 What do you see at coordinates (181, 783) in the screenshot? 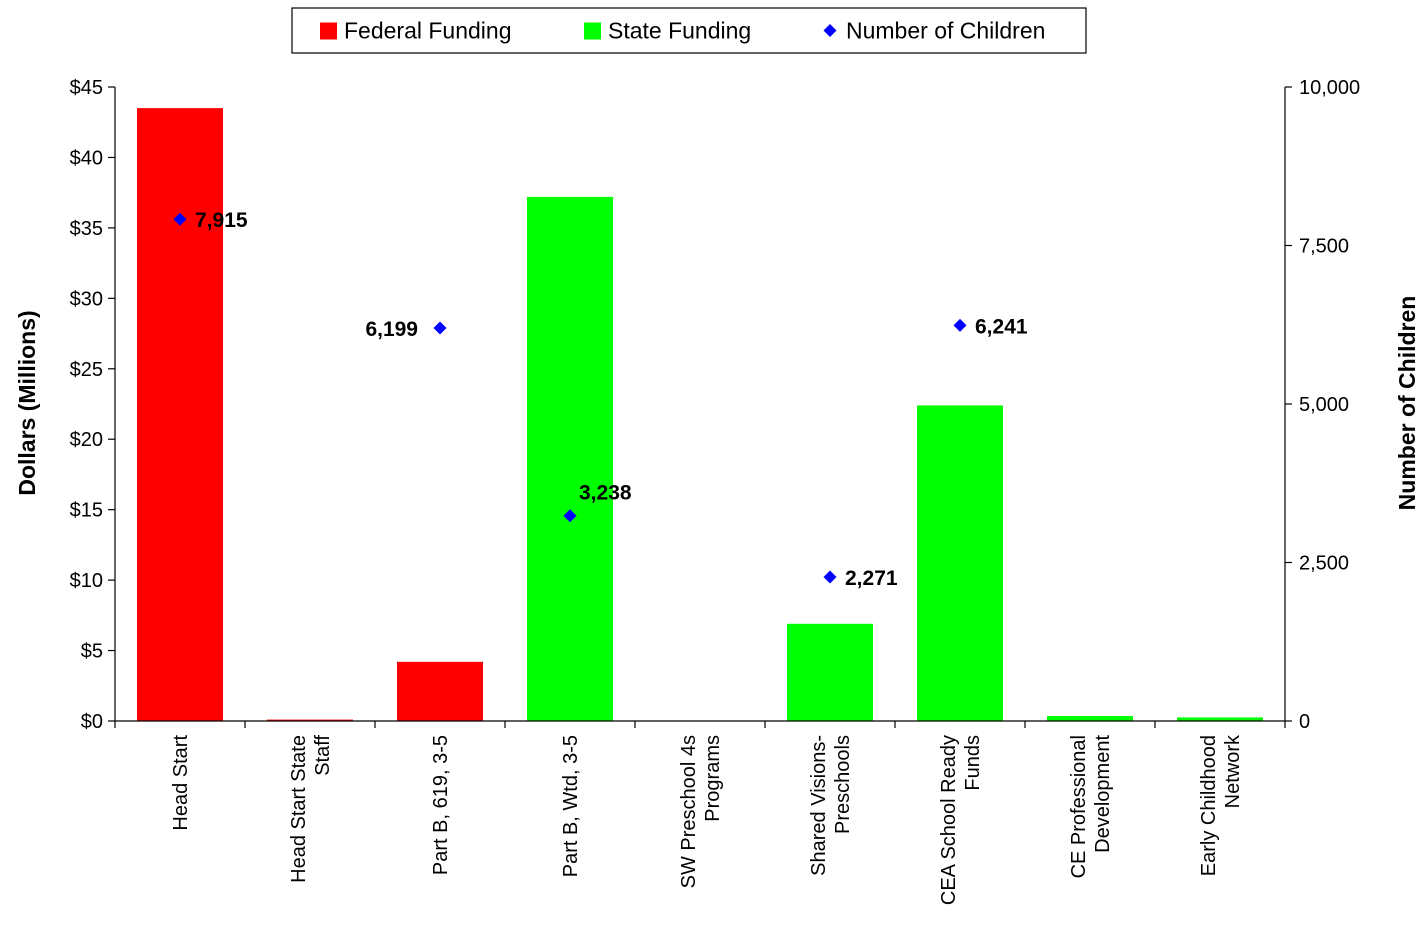
I see `x-category-label: Head Start` at bounding box center [181, 783].